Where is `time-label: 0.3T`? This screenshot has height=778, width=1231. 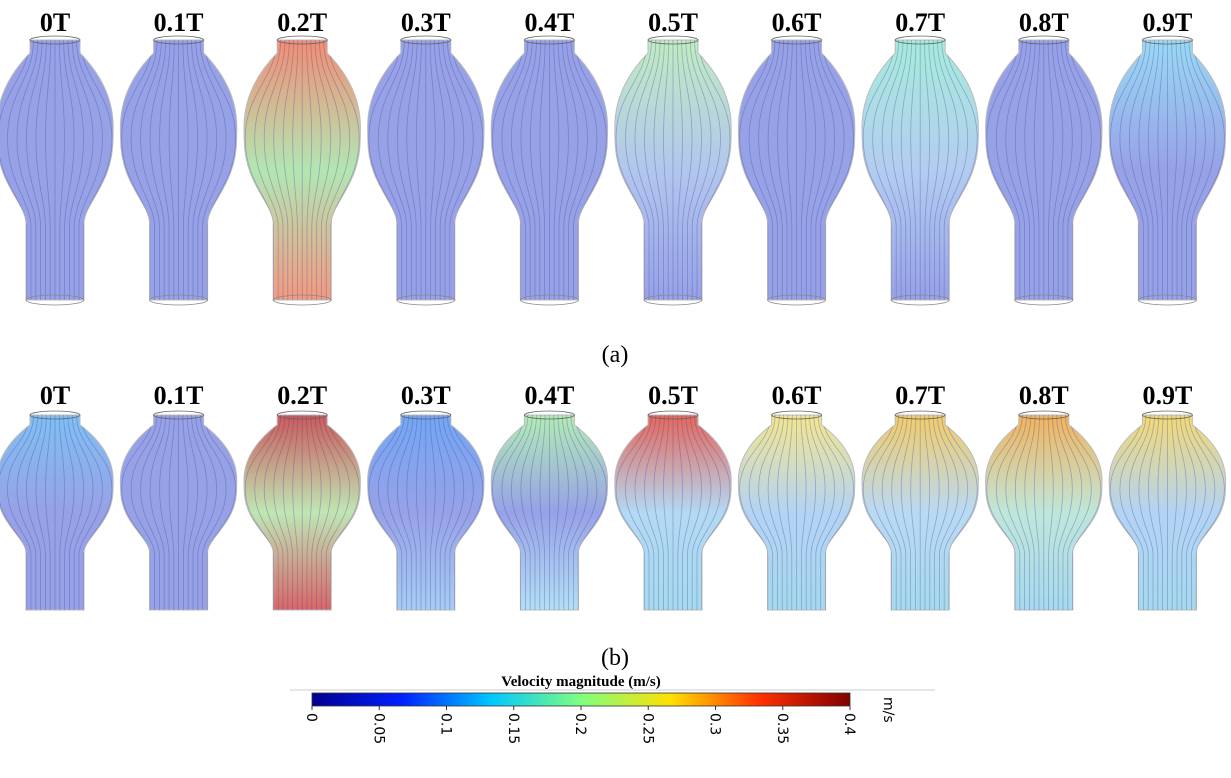
time-label: 0.3T is located at coordinates (426, 22).